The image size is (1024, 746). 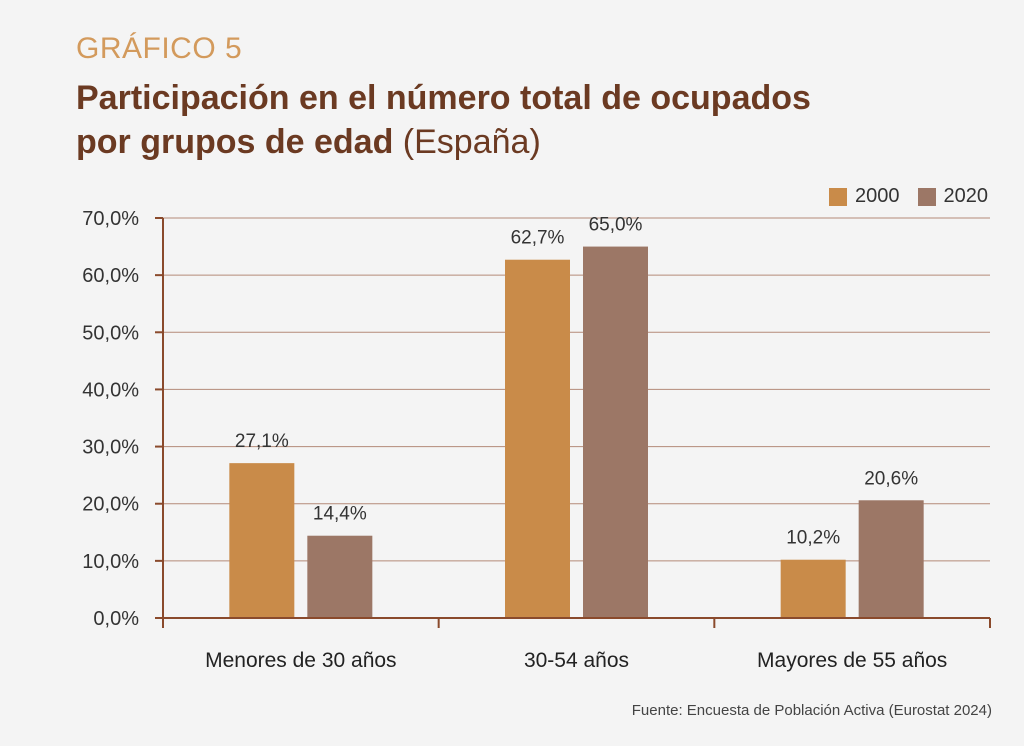 I want to click on data-label: 65,0%, so click(x=616, y=225).